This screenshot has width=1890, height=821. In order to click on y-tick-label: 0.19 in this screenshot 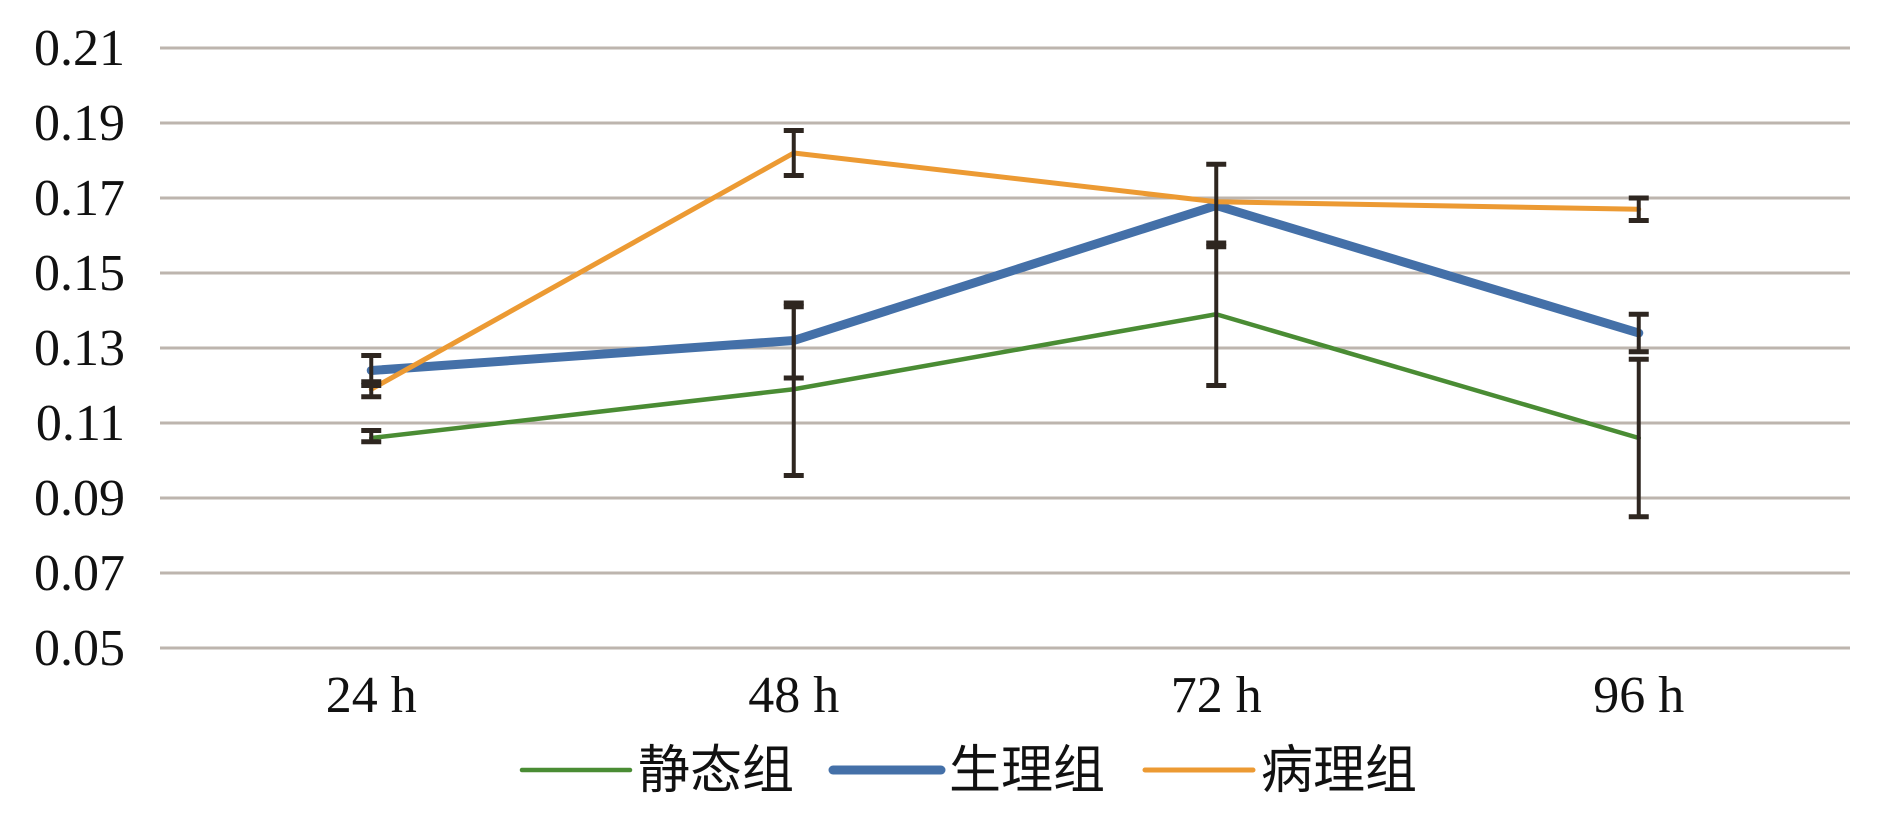, I will do `click(79, 123)`.